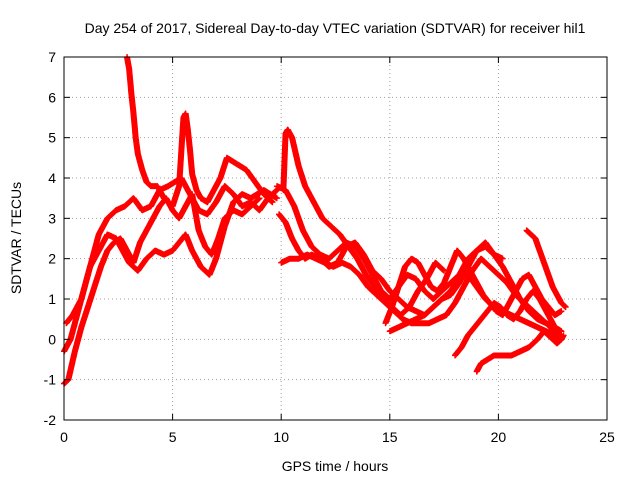 Image resolution: width=640 pixels, height=480 pixels. What do you see at coordinates (173, 437) in the screenshot?
I see `x-tick-label: 5` at bounding box center [173, 437].